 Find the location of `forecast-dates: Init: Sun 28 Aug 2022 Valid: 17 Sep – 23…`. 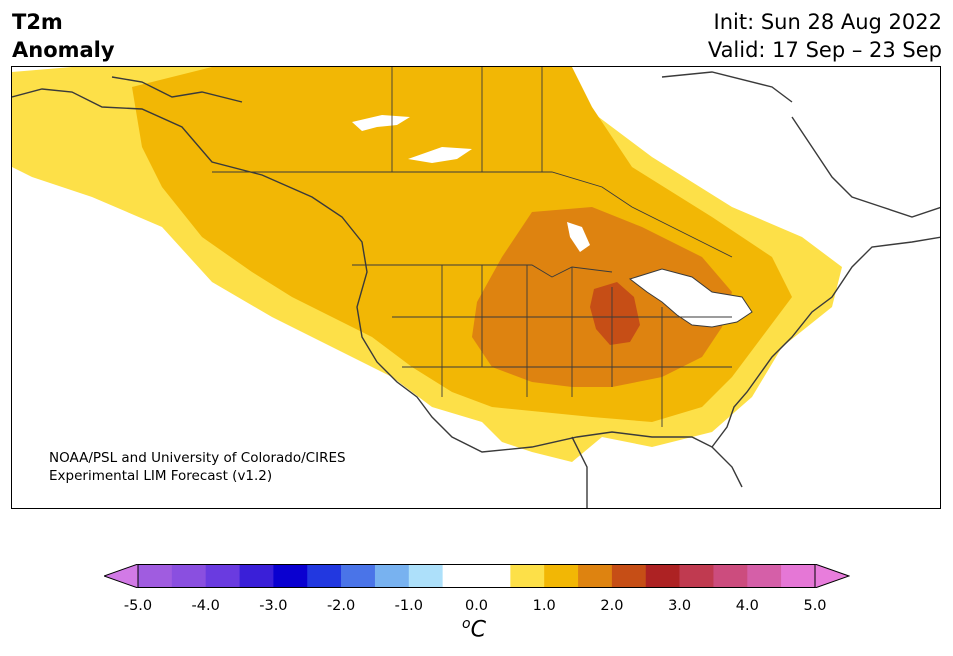

forecast-dates: Init: Sun 28 Aug 2022 Valid: 17 Sep – 23… is located at coordinates (825, 36).